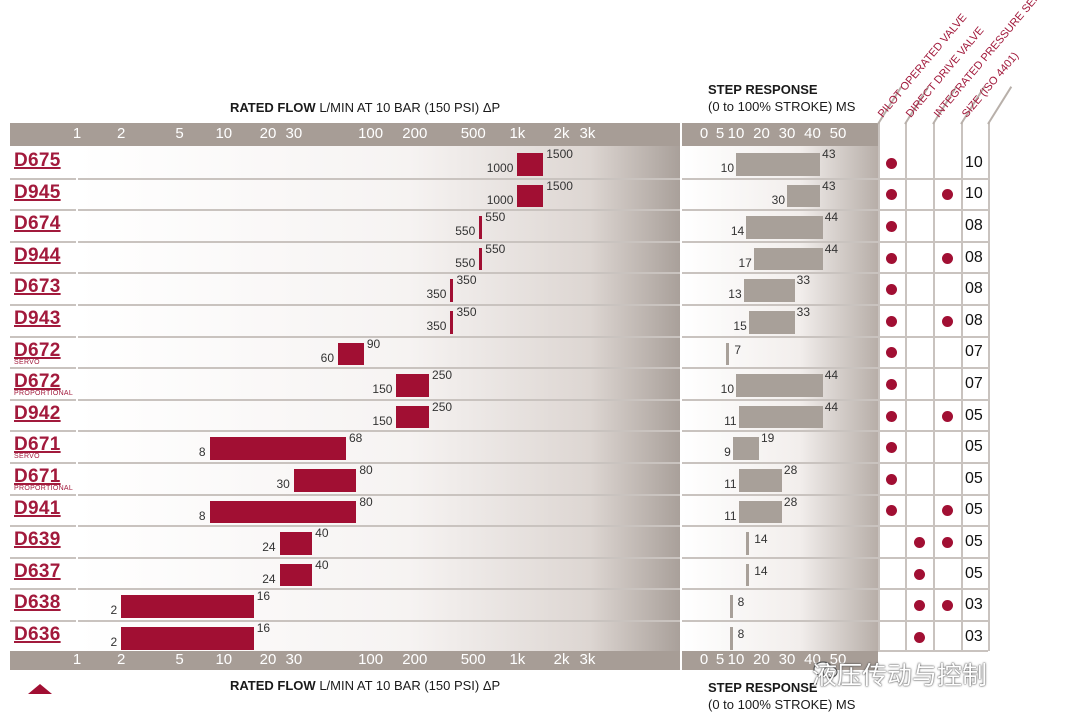 This screenshot has width=1080, height=721. What do you see at coordinates (114, 642) in the screenshot?
I see `flow-min-label: 2` at bounding box center [114, 642].